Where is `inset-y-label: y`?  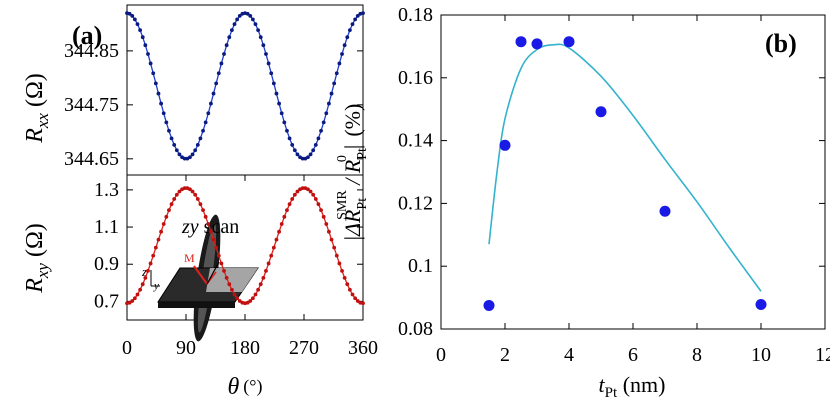
inset-y-label: y is located at coordinates (156, 286).